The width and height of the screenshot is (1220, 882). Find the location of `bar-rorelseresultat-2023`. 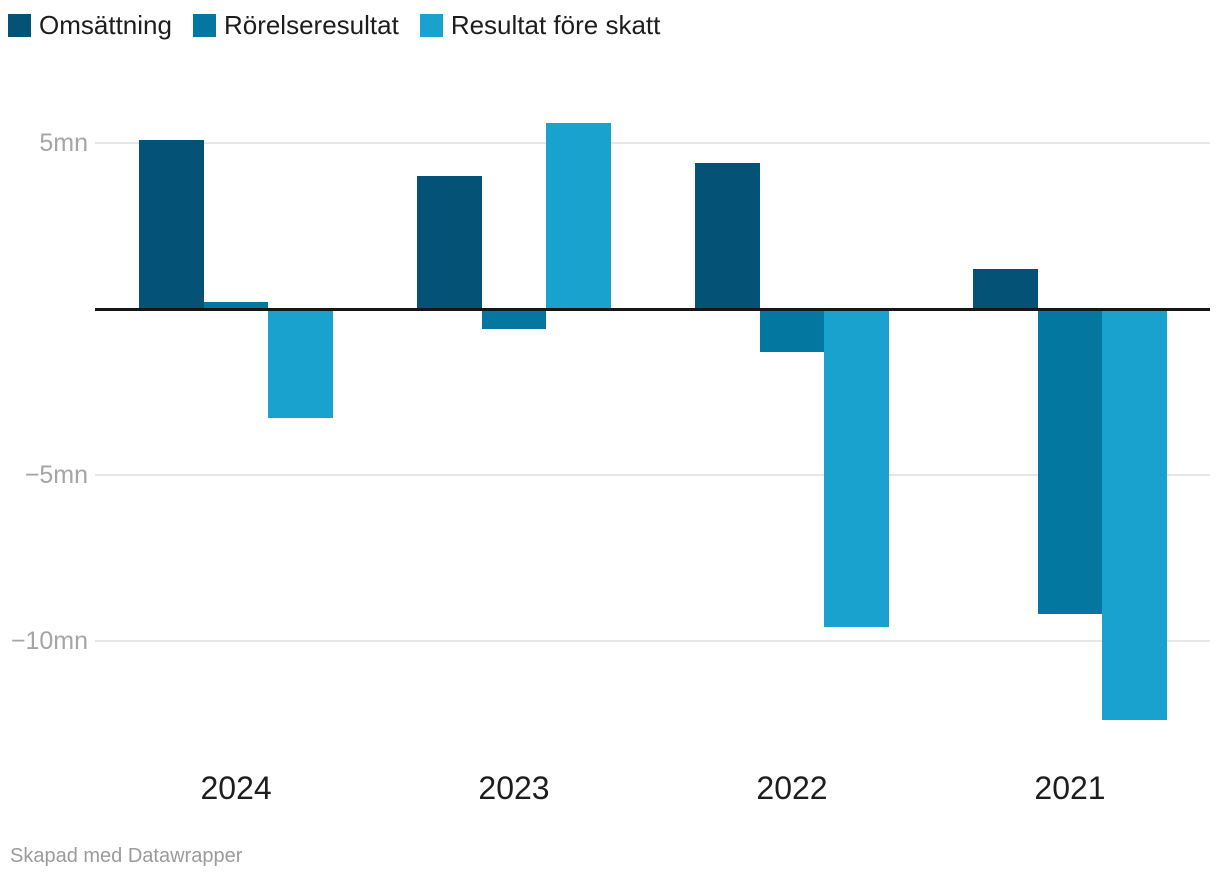

bar-rorelseresultat-2023 is located at coordinates (514, 319).